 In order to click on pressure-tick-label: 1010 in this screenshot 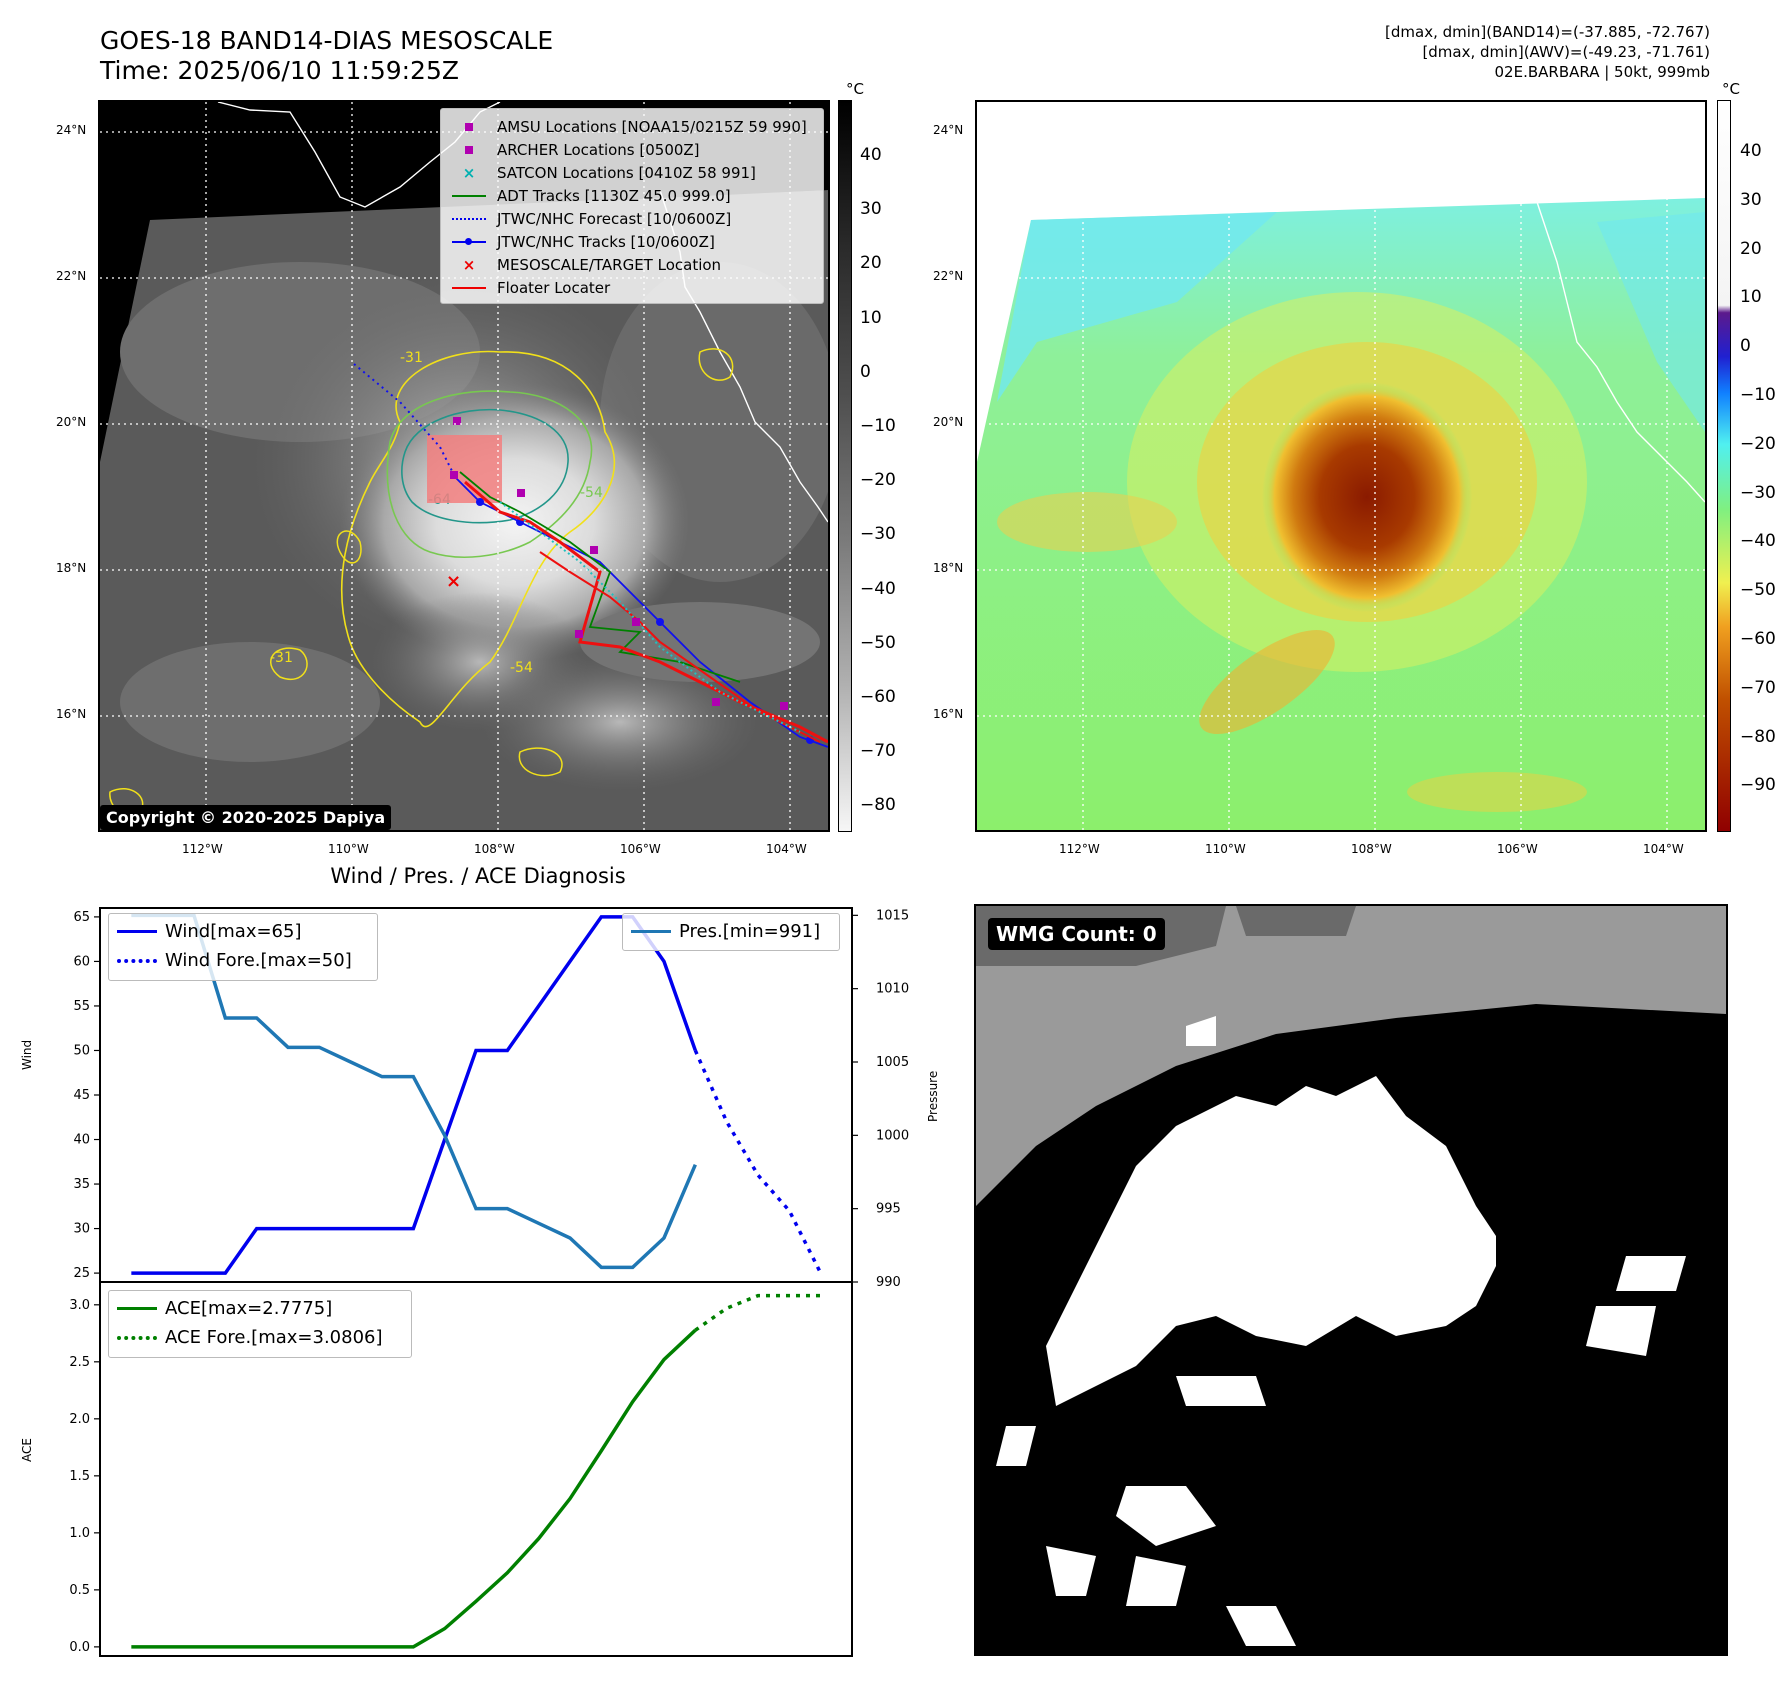, I will do `click(892, 989)`.